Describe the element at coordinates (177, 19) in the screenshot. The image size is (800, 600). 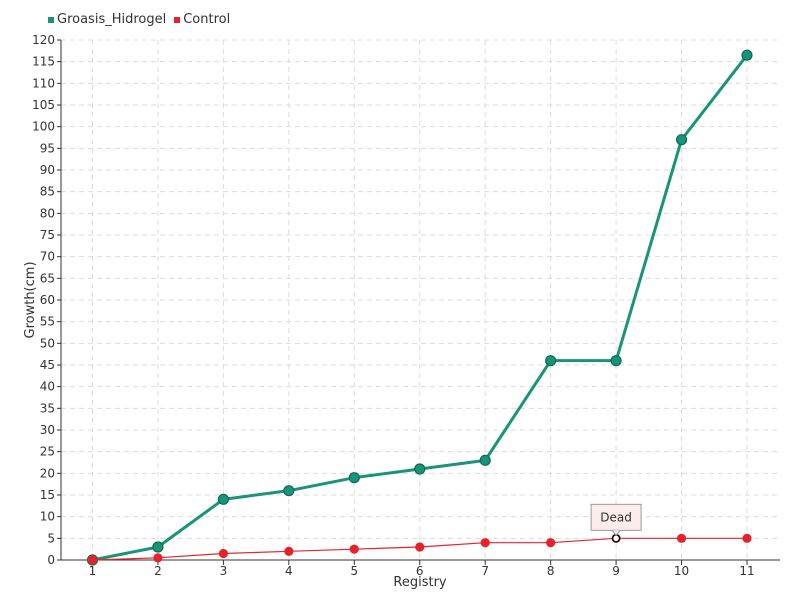
I see `legend-swatch-control` at that location.